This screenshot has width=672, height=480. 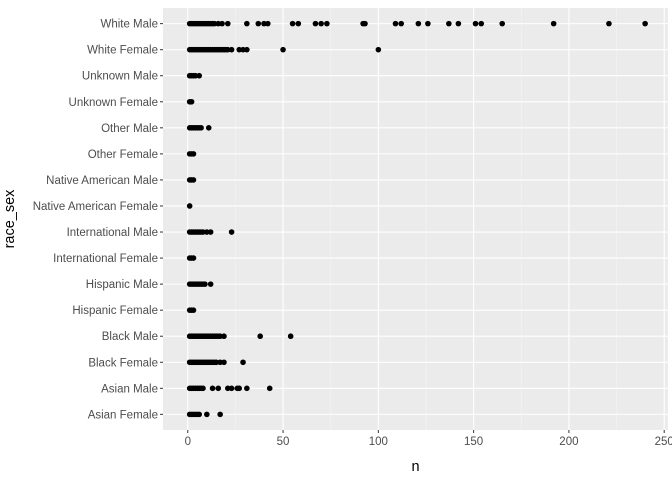 What do you see at coordinates (105, 259) in the screenshot?
I see `y-tick-label: International Female` at bounding box center [105, 259].